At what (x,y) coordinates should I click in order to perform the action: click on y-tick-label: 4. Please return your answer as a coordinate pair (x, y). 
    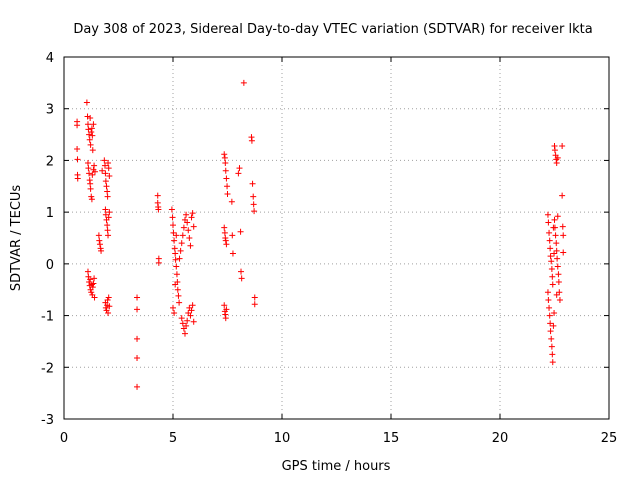
    Looking at the image, I should click on (50, 58).